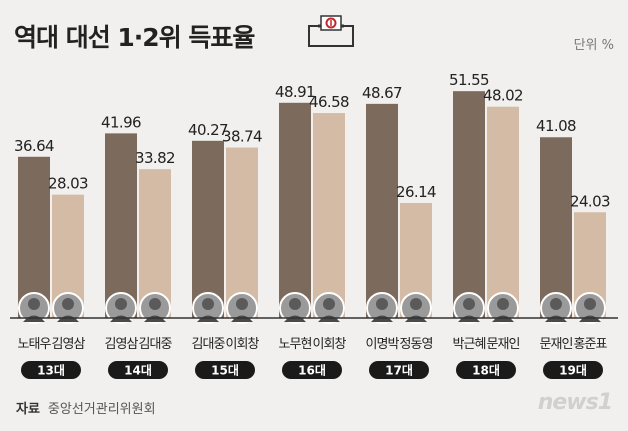 The width and height of the screenshot is (628, 431). Describe the element at coordinates (295, 344) in the screenshot. I see `candidate-name: 노무현` at that location.